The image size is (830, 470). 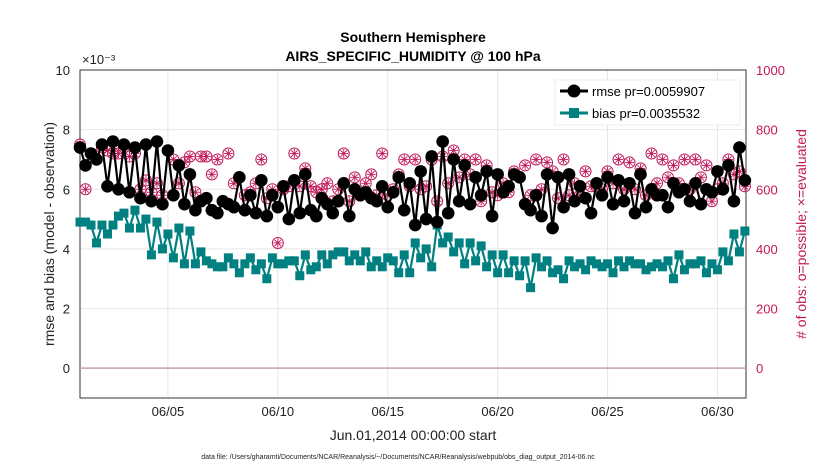 I want to click on y-tick-label: 4, so click(x=66, y=249).